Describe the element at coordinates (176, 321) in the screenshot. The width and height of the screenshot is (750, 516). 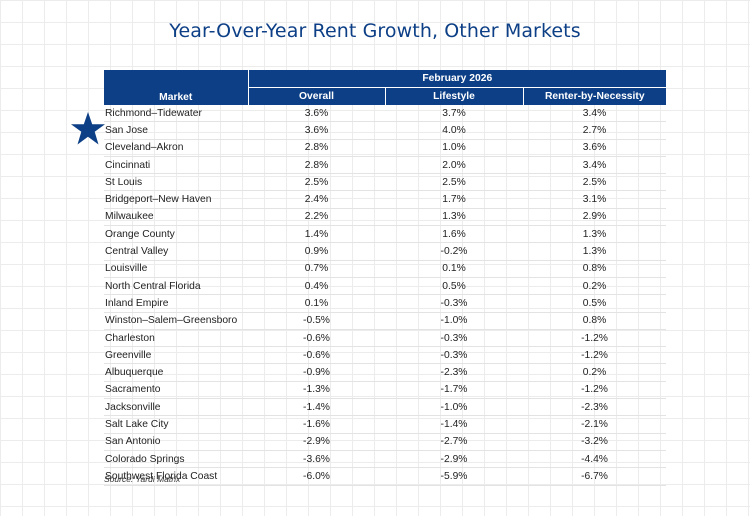
I see `market-cell: Winston–Salem–Greensboro` at that location.